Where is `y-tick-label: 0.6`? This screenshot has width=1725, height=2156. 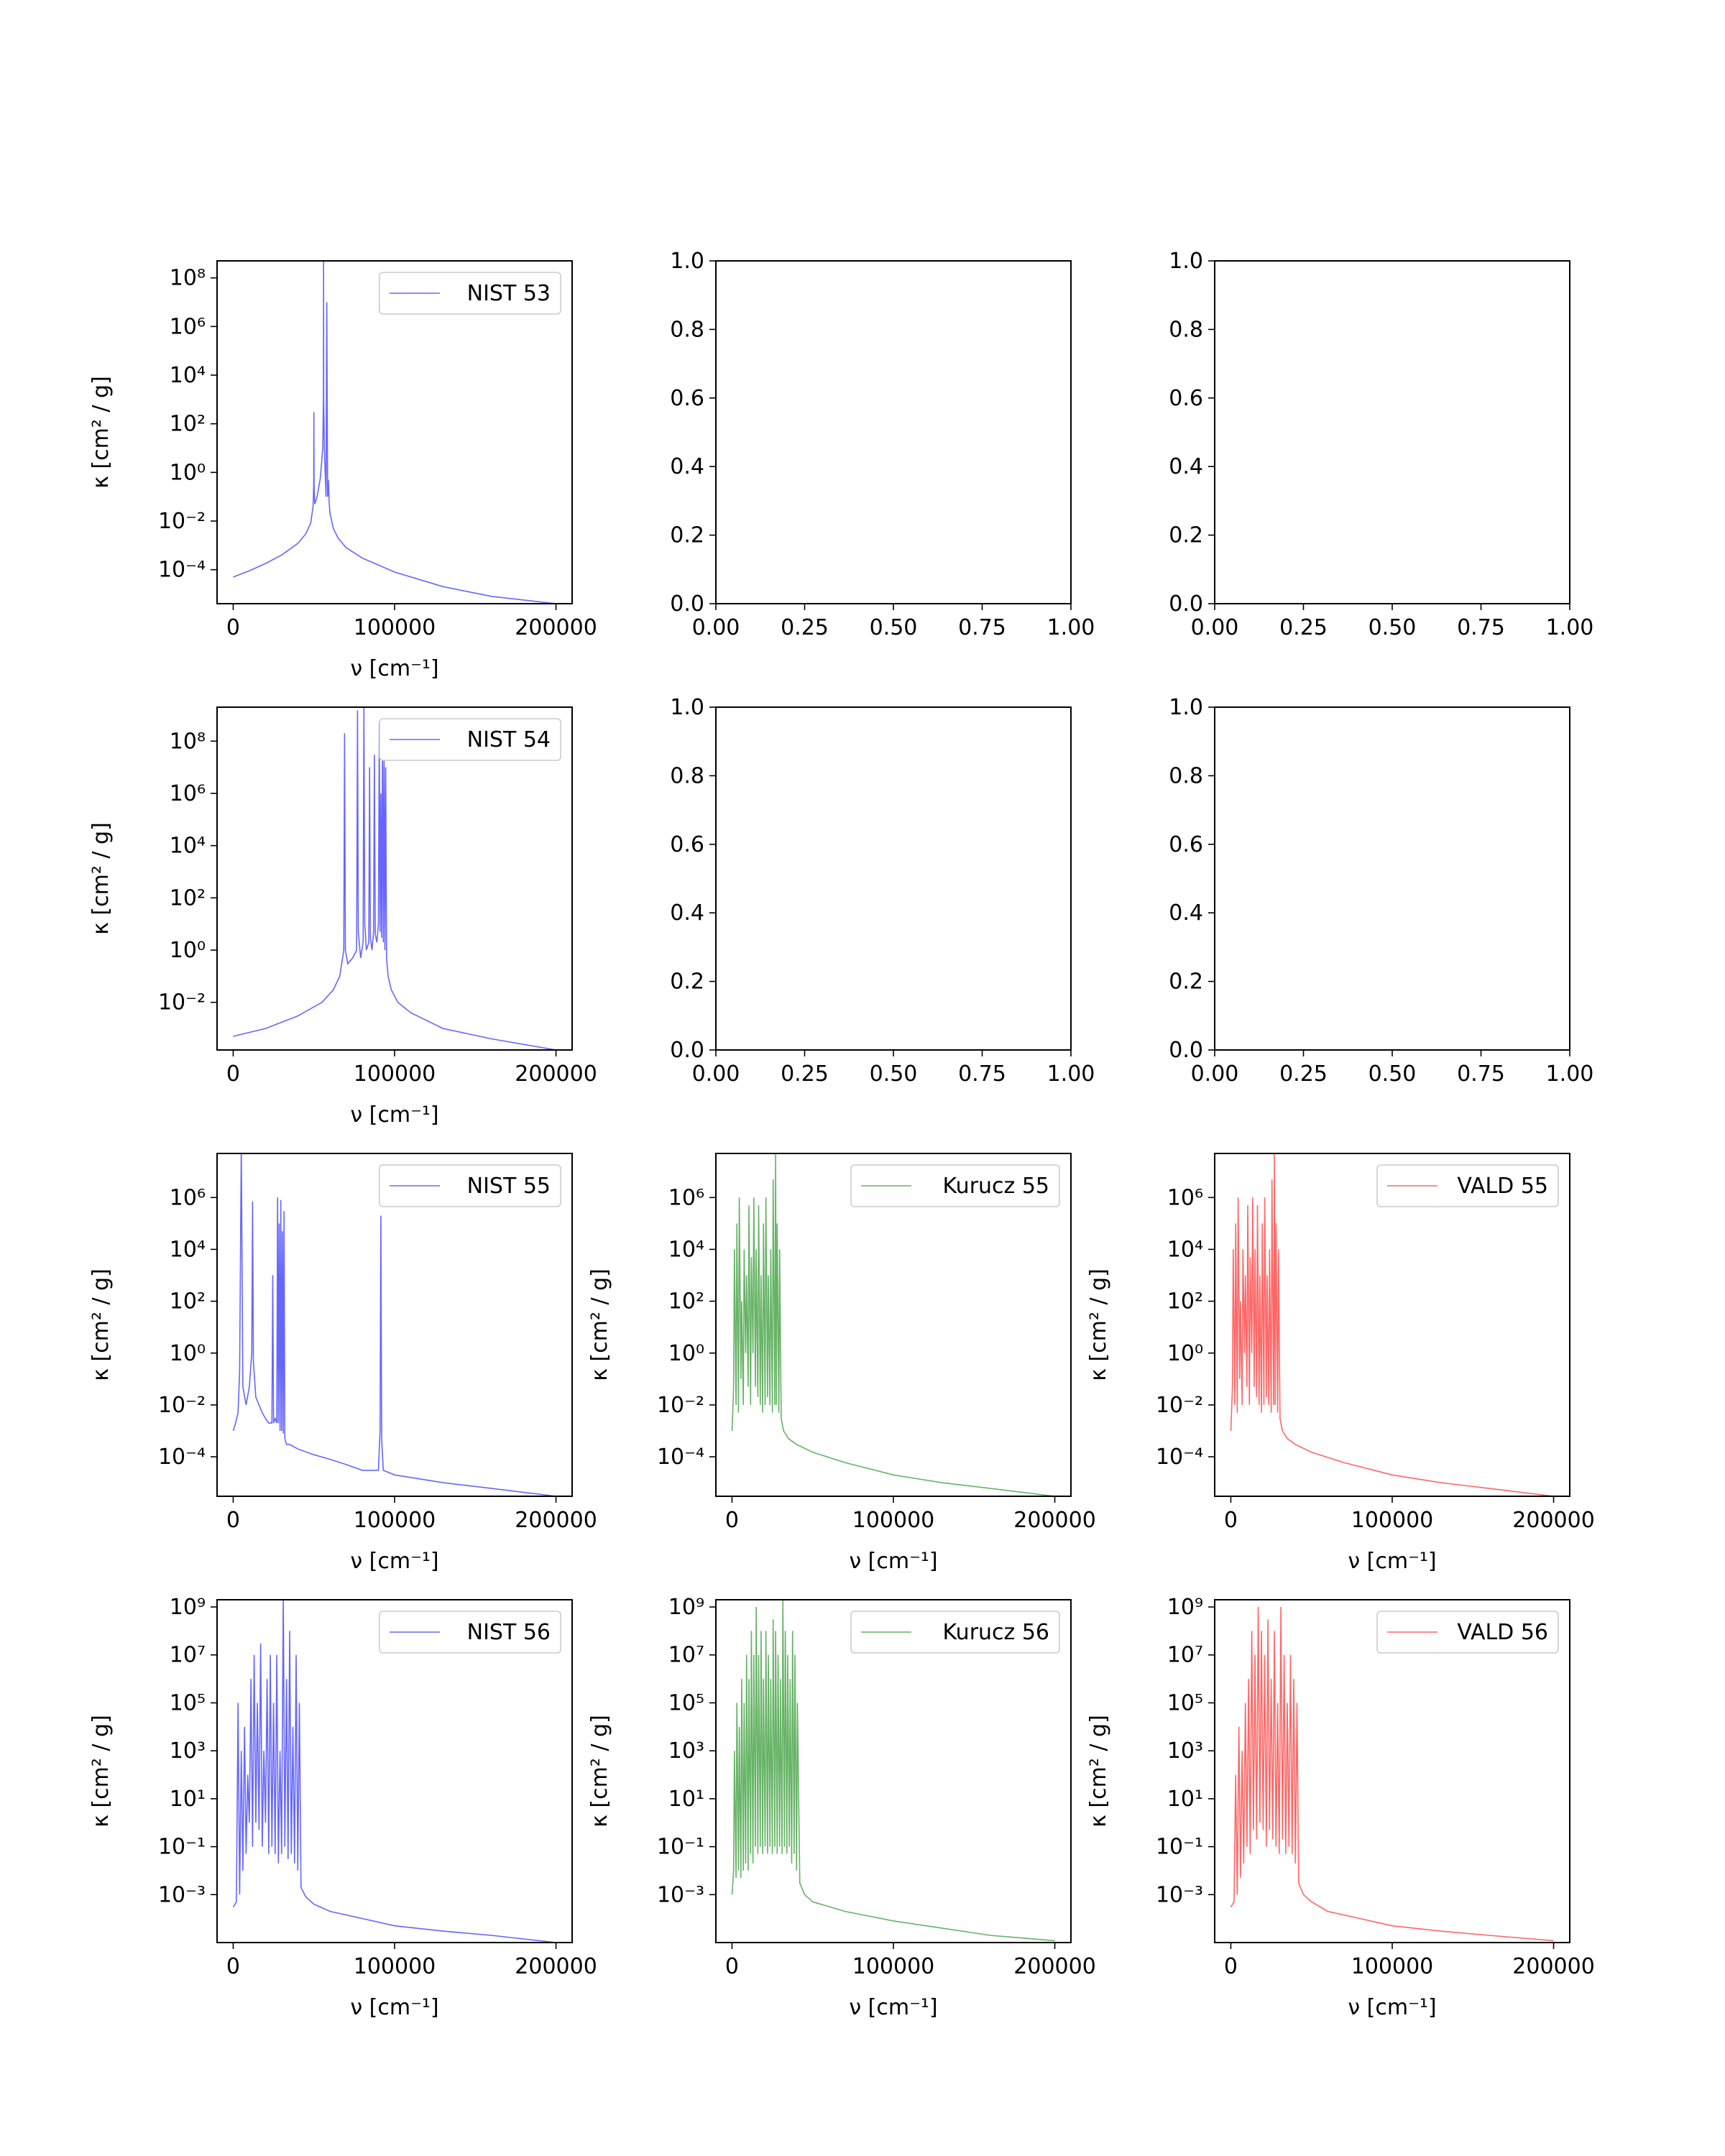 y-tick-label: 0.6 is located at coordinates (687, 844).